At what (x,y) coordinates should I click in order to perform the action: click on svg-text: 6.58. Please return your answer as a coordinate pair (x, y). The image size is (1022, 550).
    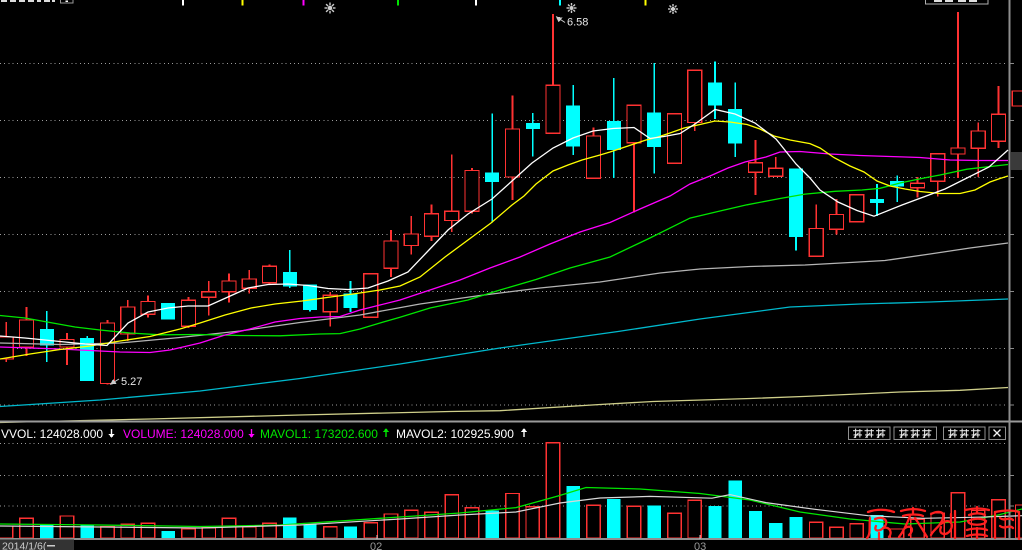
    Looking at the image, I should click on (577, 23).